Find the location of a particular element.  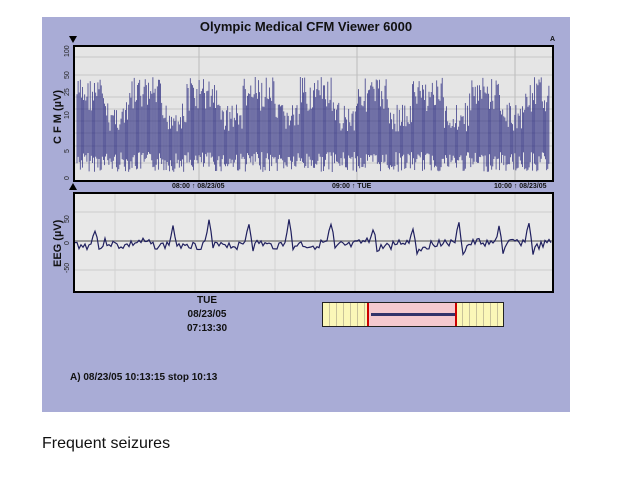

slide-caption: Frequent seizures is located at coordinates (106, 443).